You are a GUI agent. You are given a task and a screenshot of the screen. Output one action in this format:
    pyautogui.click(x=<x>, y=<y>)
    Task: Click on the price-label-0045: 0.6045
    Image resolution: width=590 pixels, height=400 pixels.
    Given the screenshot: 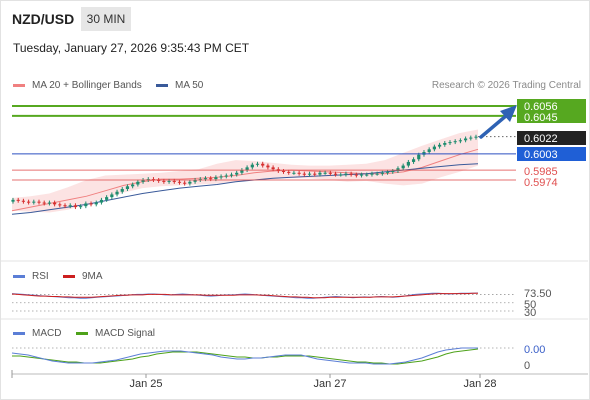 What is the action you would take?
    pyautogui.click(x=541, y=118)
    